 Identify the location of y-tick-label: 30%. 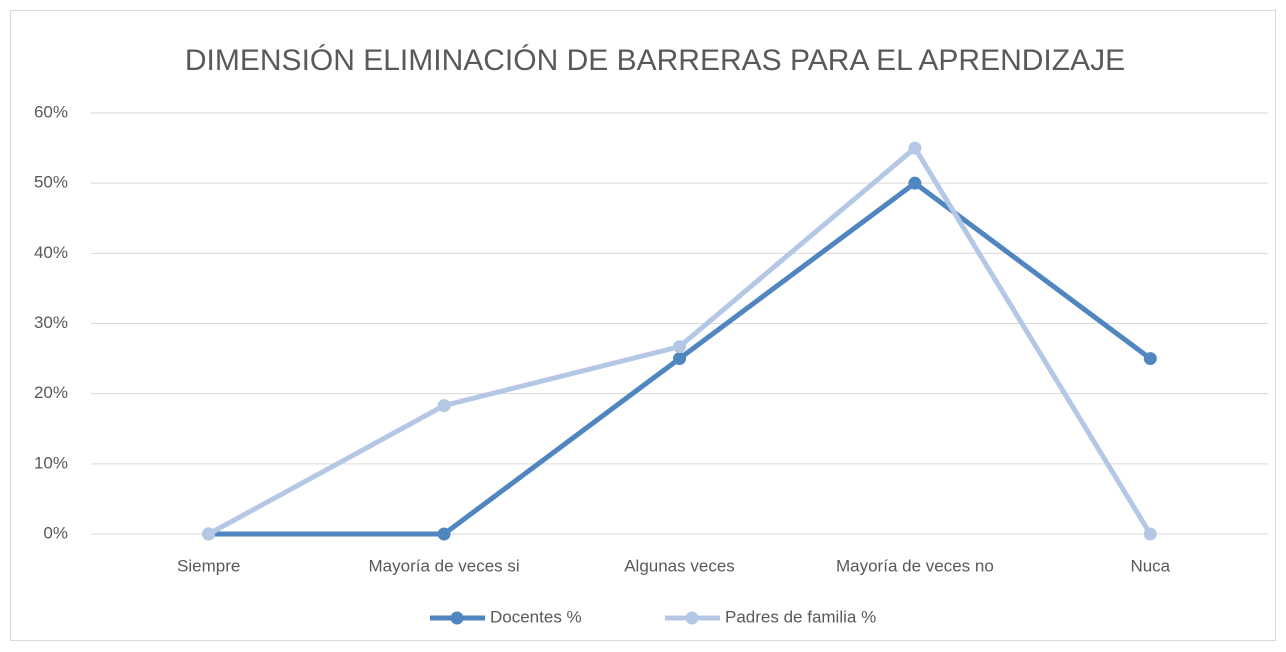
(51, 322).